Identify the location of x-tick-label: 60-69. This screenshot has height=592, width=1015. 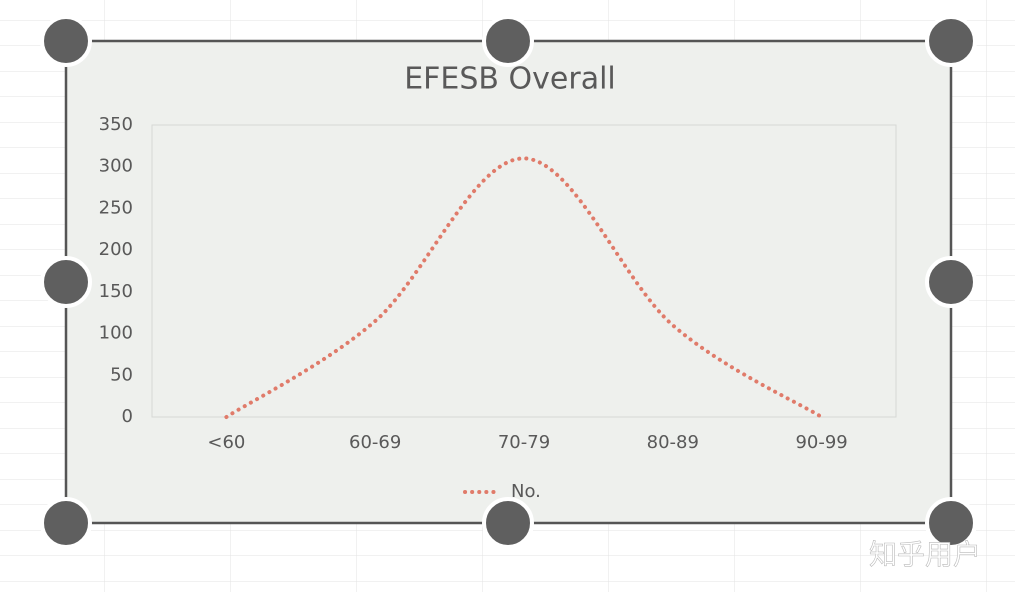
(375, 442).